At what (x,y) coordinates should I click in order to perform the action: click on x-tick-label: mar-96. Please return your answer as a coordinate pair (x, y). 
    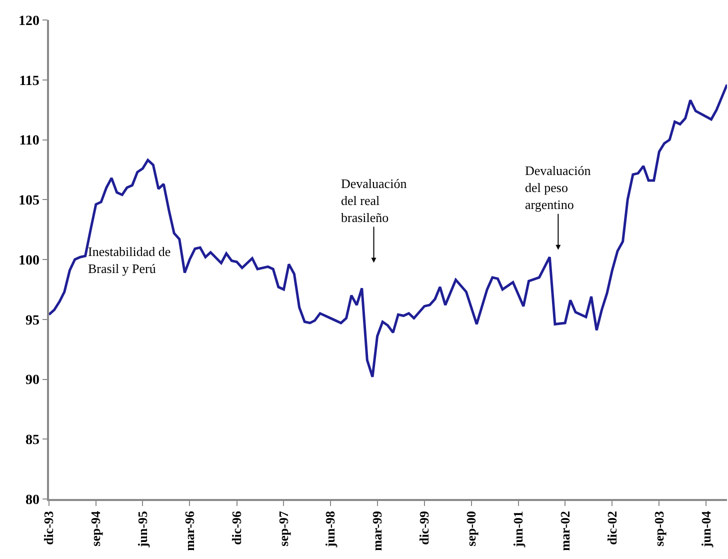
    Looking at the image, I should click on (189, 530).